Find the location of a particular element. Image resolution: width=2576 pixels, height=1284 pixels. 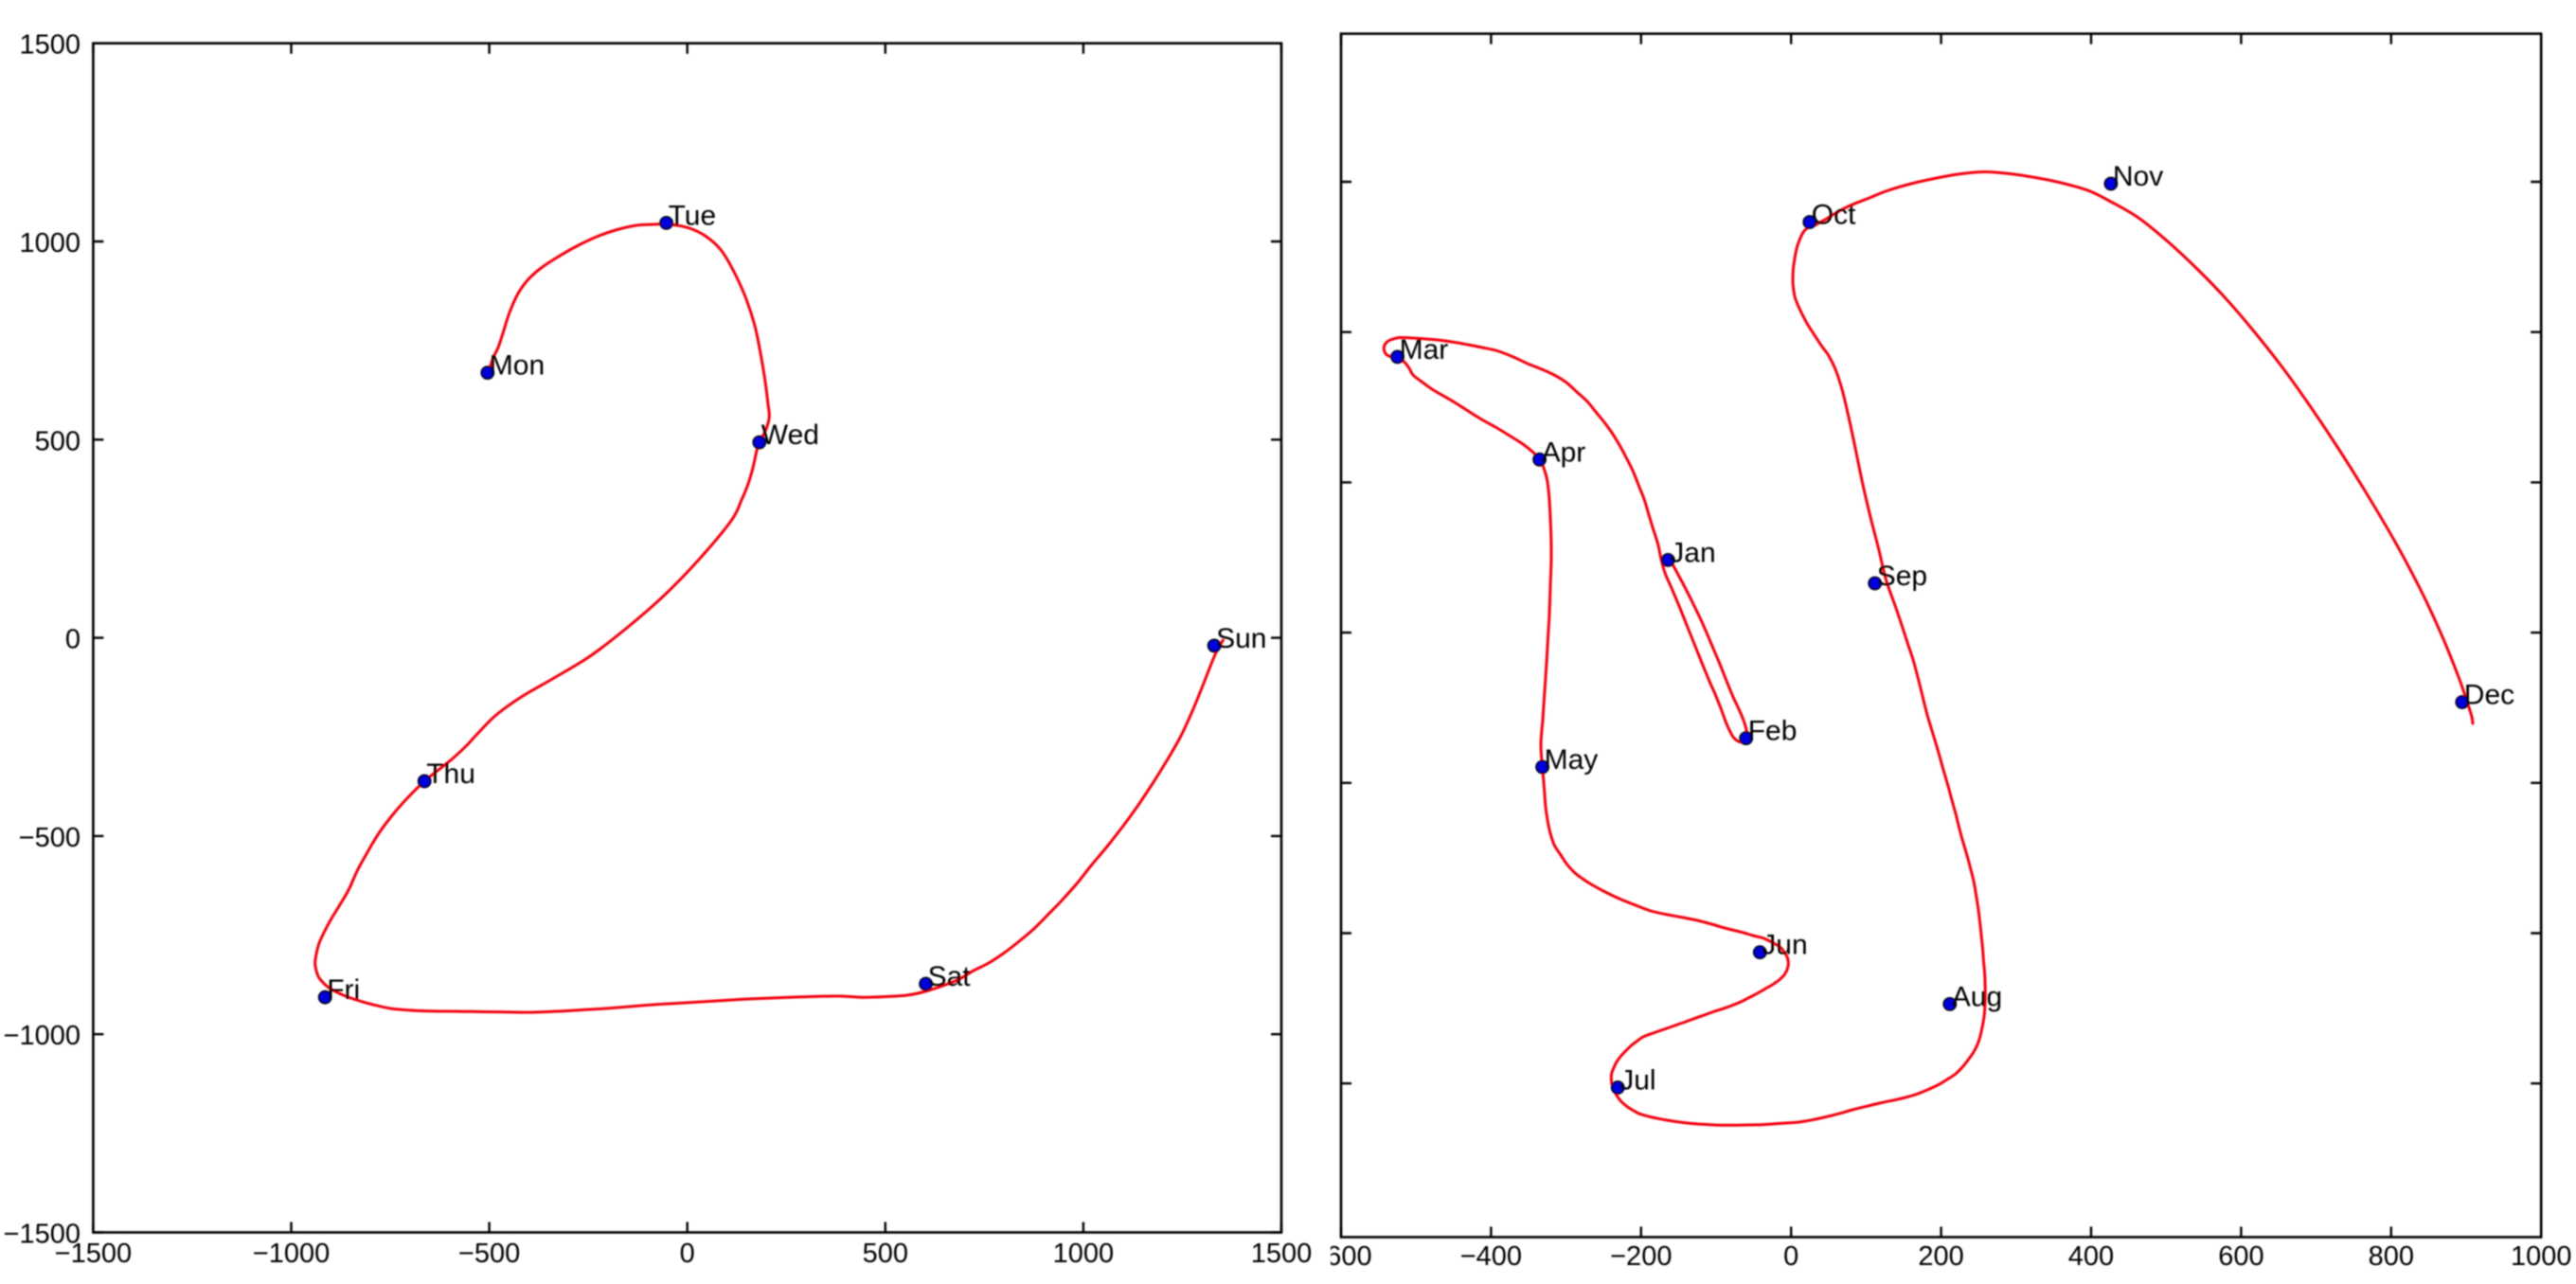

svg-text: Nov is located at coordinates (2138, 176).